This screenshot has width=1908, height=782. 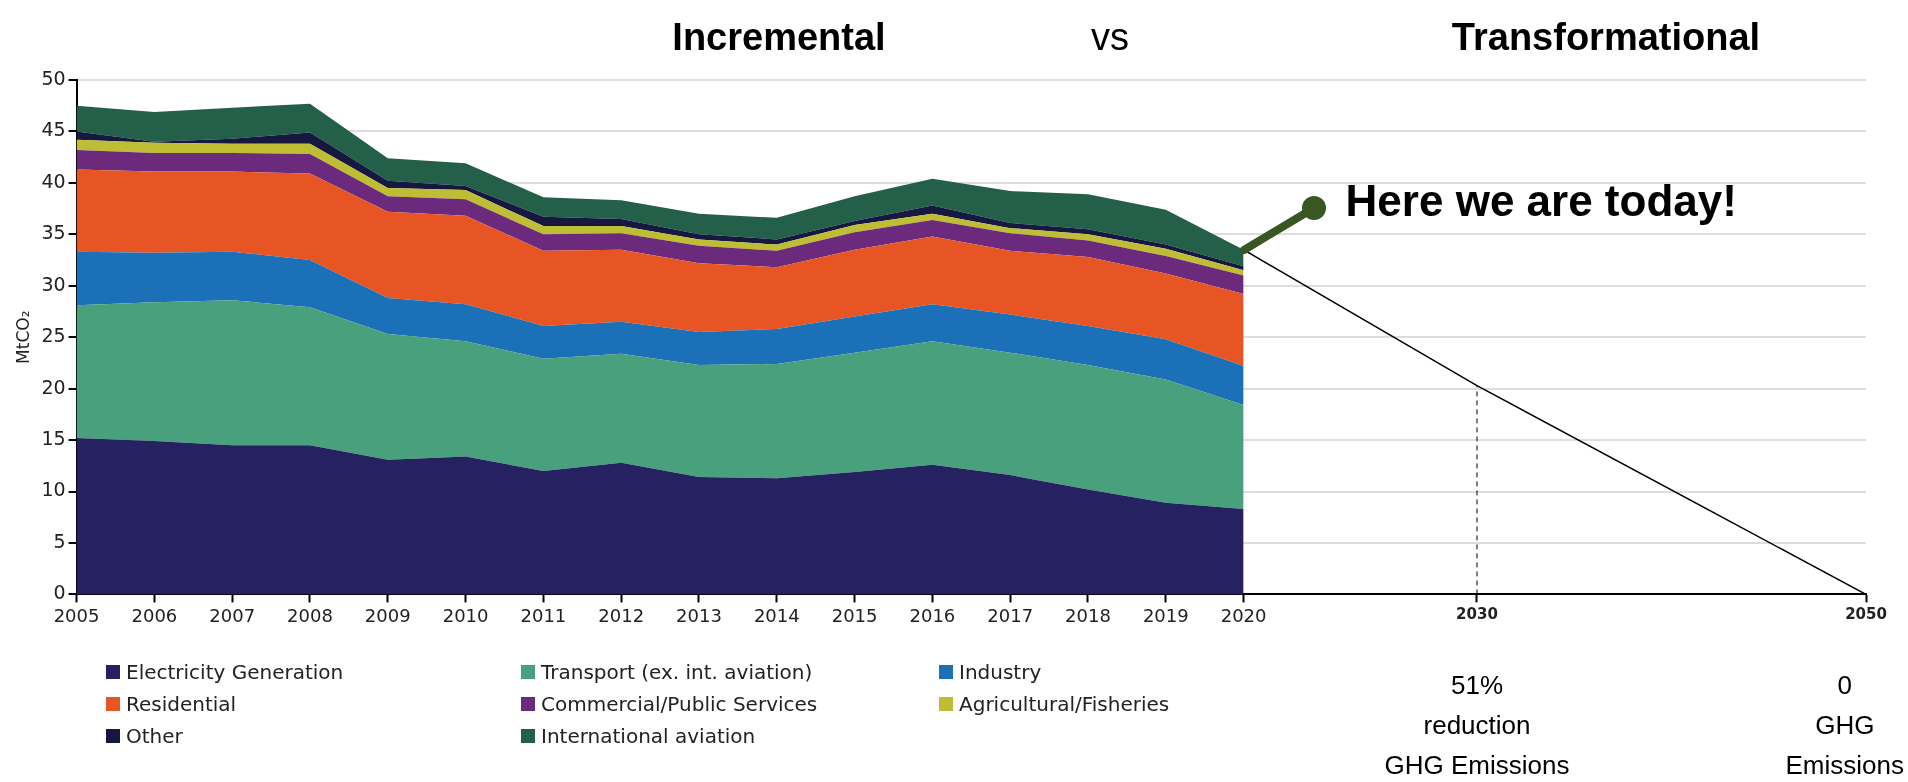 I want to click on legend-label: International aviation, so click(x=648, y=736).